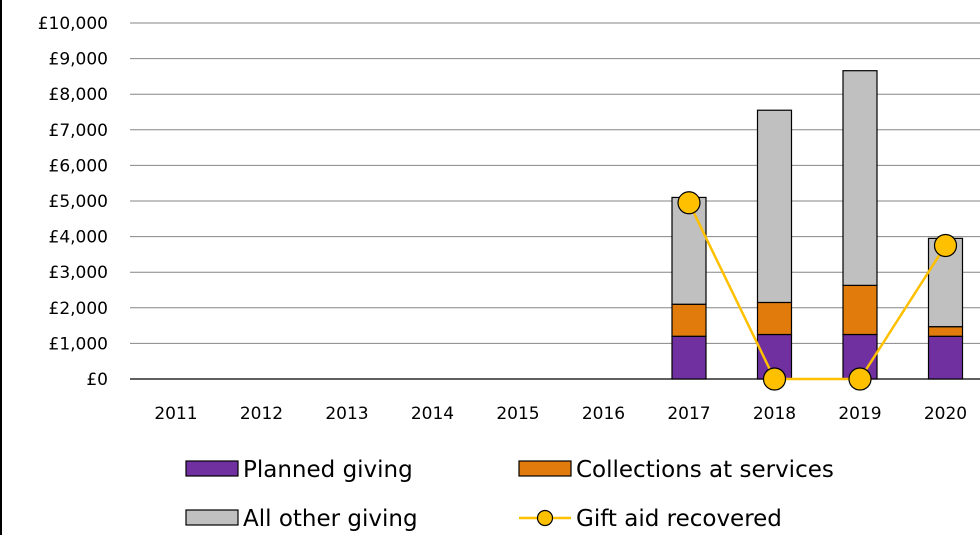 This screenshot has height=539, width=980. What do you see at coordinates (545, 518) in the screenshot?
I see `legend-marker` at bounding box center [545, 518].